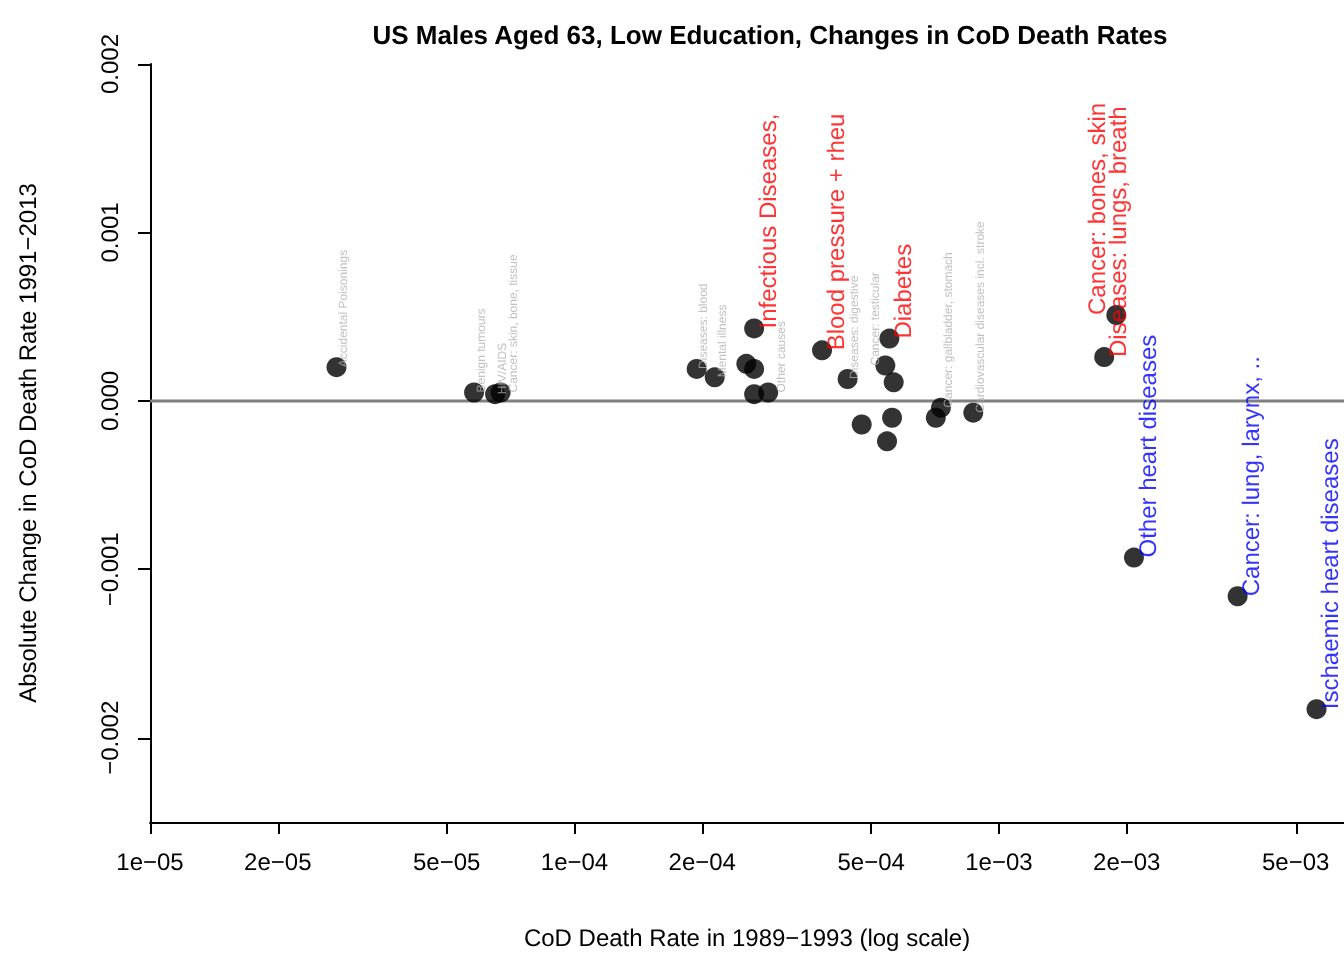  What do you see at coordinates (28, 442) in the screenshot?
I see `y-axis-title: Absolute Change in CoD Death Rate 1991−2013` at bounding box center [28, 442].